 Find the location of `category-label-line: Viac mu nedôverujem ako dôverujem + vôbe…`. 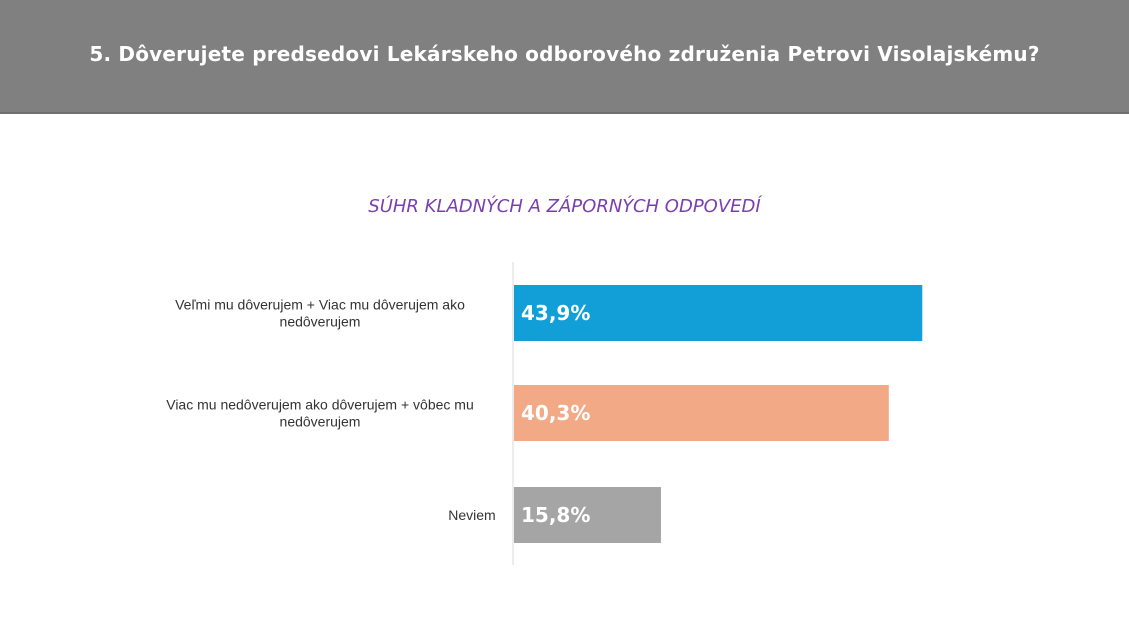

category-label-line: Viac mu nedôverujem ako dôverujem + vôbe… is located at coordinates (320, 405).